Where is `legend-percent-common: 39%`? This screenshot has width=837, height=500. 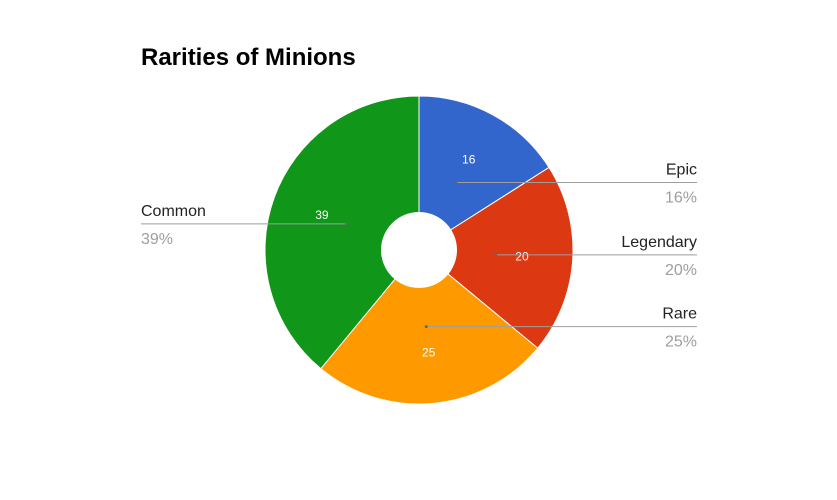 legend-percent-common: 39% is located at coordinates (157, 239).